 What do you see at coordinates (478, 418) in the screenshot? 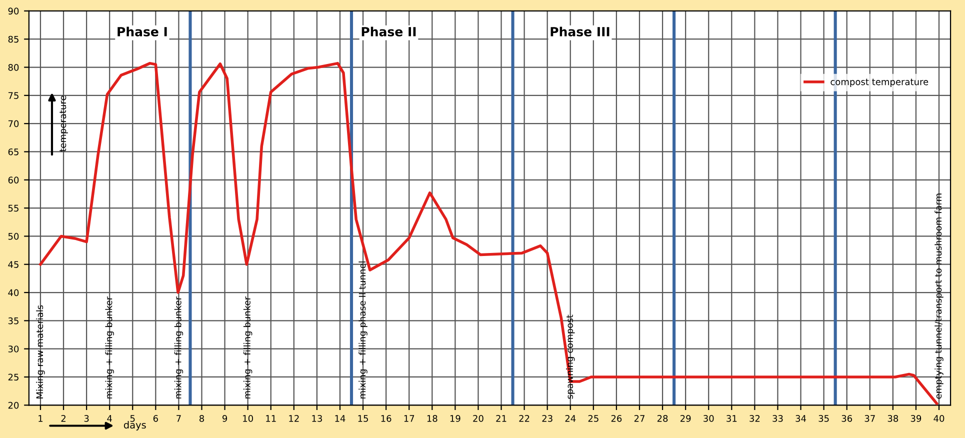
I see `x-tick-label: 20` at bounding box center [478, 418].